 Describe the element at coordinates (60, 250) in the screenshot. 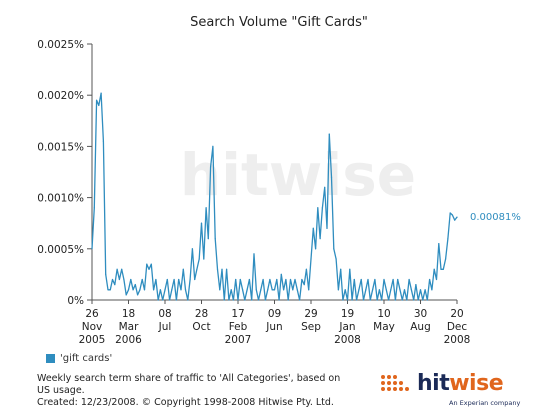

I see `y-tick-label: 0.0005%` at that location.